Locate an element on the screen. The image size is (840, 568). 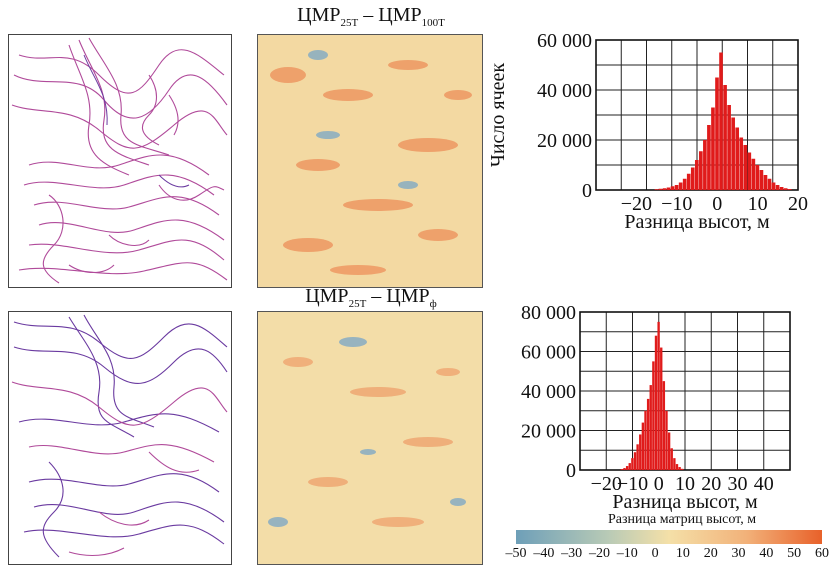
contour-lines-top is located at coordinates (119, 160).